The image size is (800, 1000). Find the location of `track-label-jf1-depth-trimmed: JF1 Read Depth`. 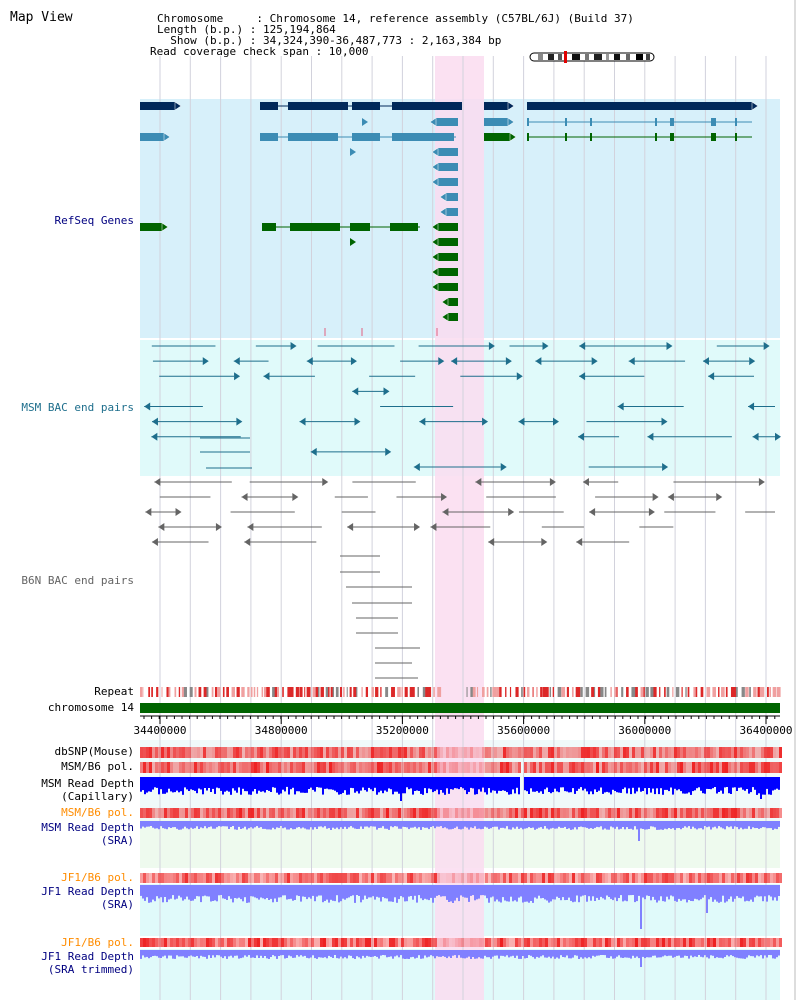

track-label-jf1-depth-trimmed: JF1 Read Depth is located at coordinates (87, 956).